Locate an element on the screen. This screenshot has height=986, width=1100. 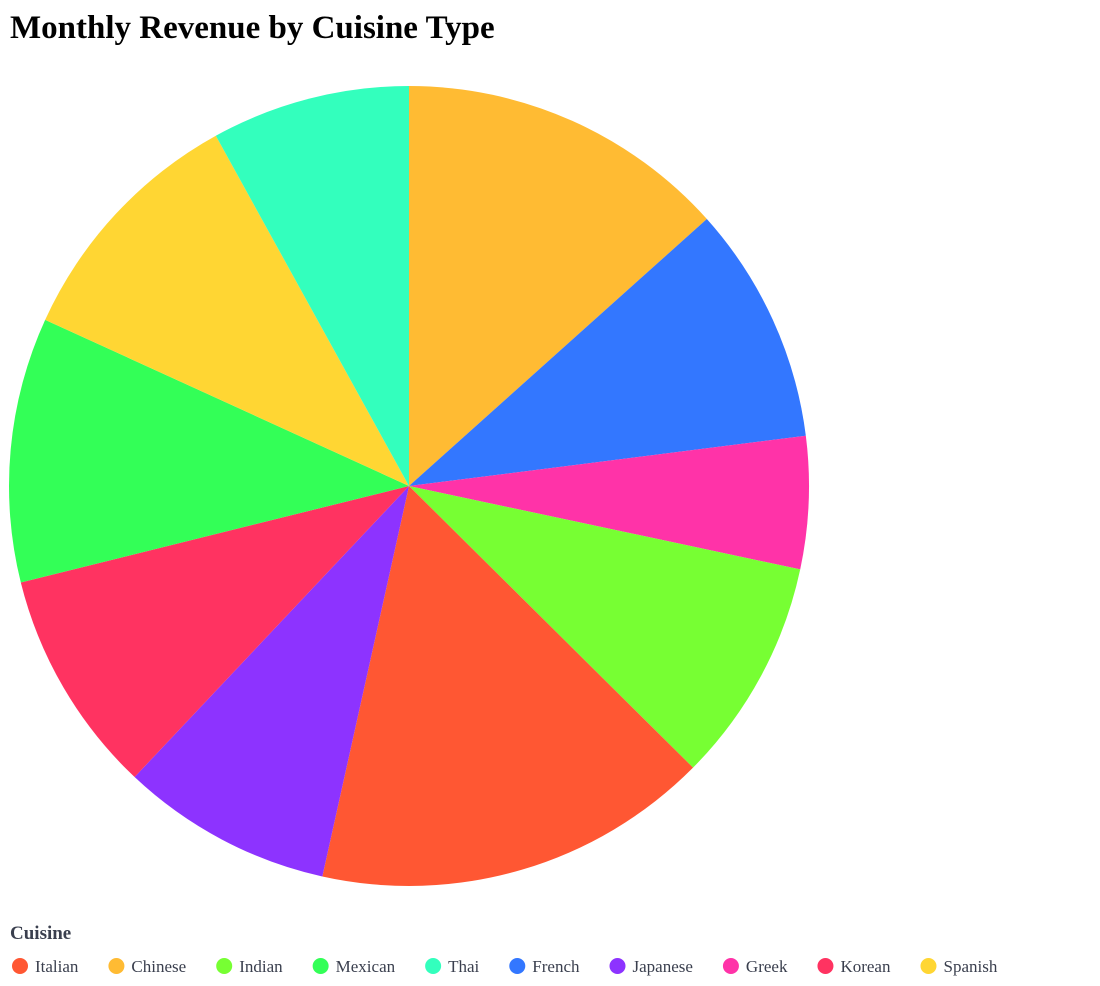
legend-item-indian: Indian is located at coordinates (249, 966).